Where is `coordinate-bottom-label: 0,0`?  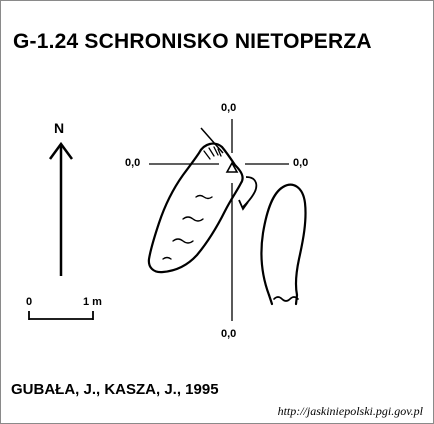
coordinate-bottom-label: 0,0 is located at coordinates (229, 334).